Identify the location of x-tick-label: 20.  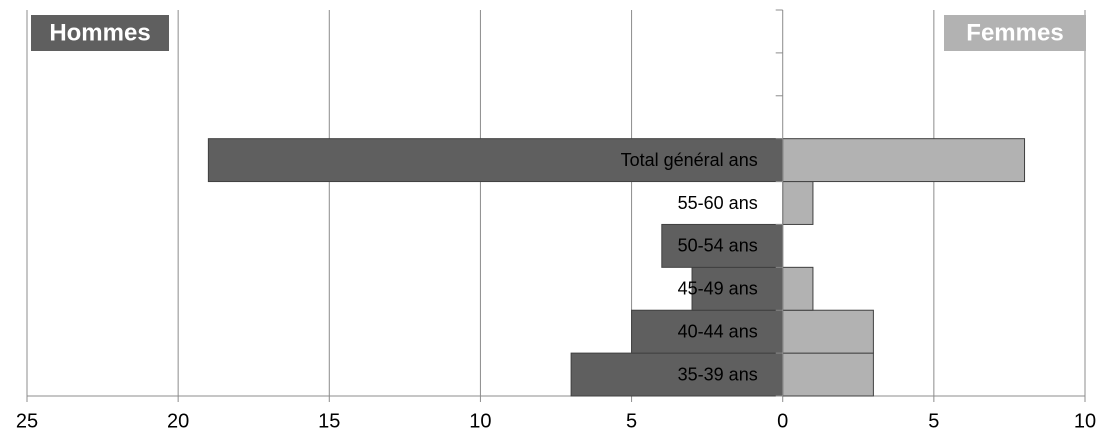
(178, 421).